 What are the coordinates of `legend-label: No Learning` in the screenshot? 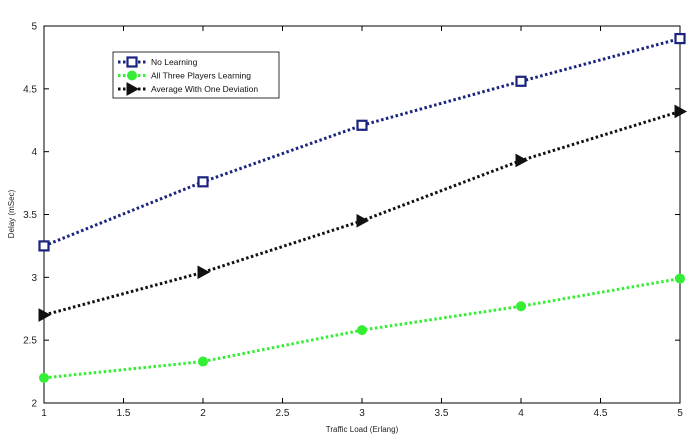 It's located at (174, 62).